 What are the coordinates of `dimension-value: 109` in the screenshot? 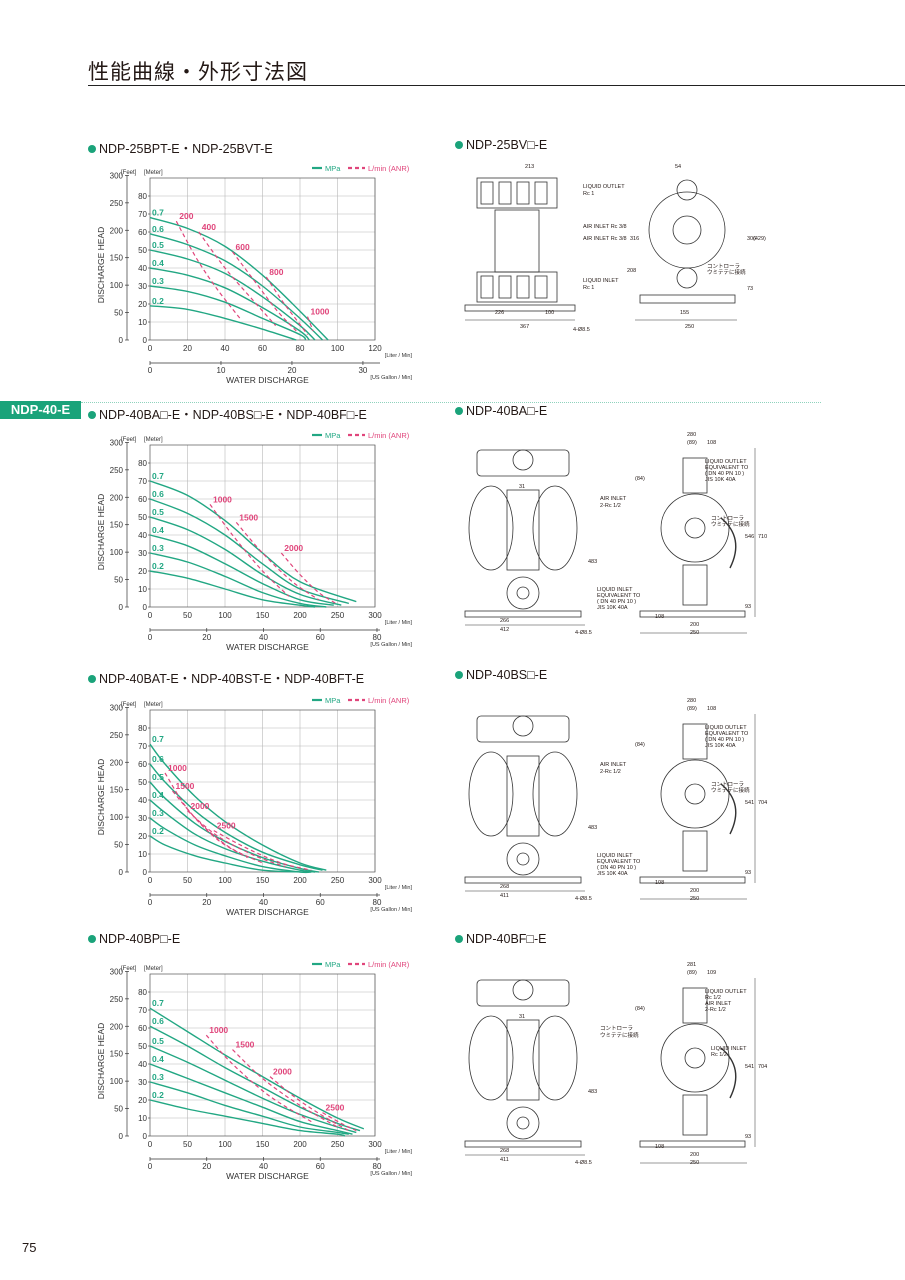 It's located at (711, 973).